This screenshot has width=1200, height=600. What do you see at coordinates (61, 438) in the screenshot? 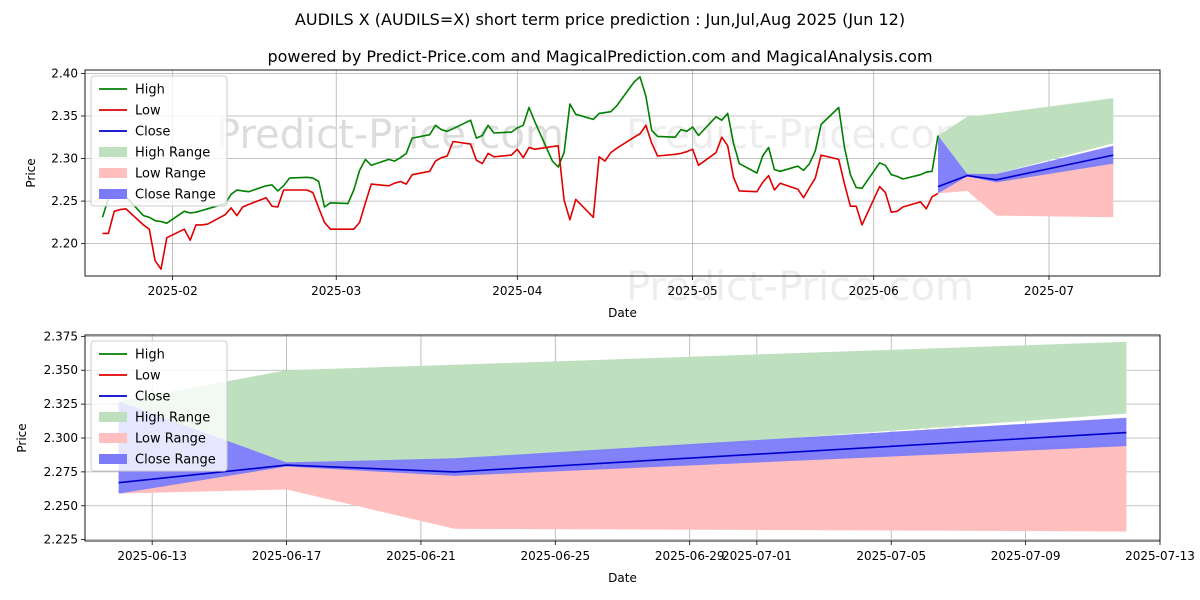
I see `y-tick-label: 2.300` at bounding box center [61, 438].